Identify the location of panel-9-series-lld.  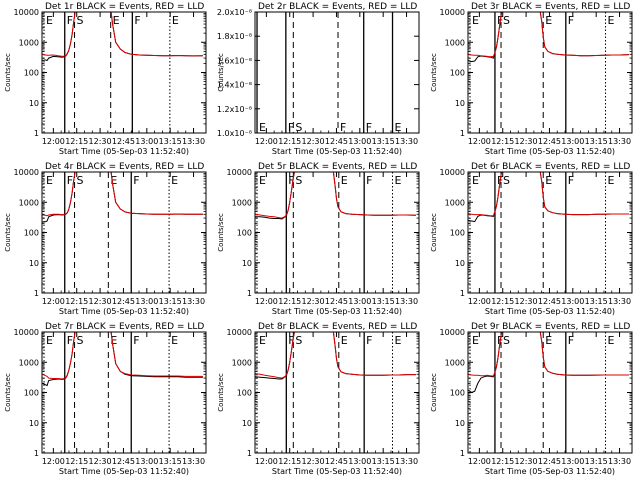
(548, 354).